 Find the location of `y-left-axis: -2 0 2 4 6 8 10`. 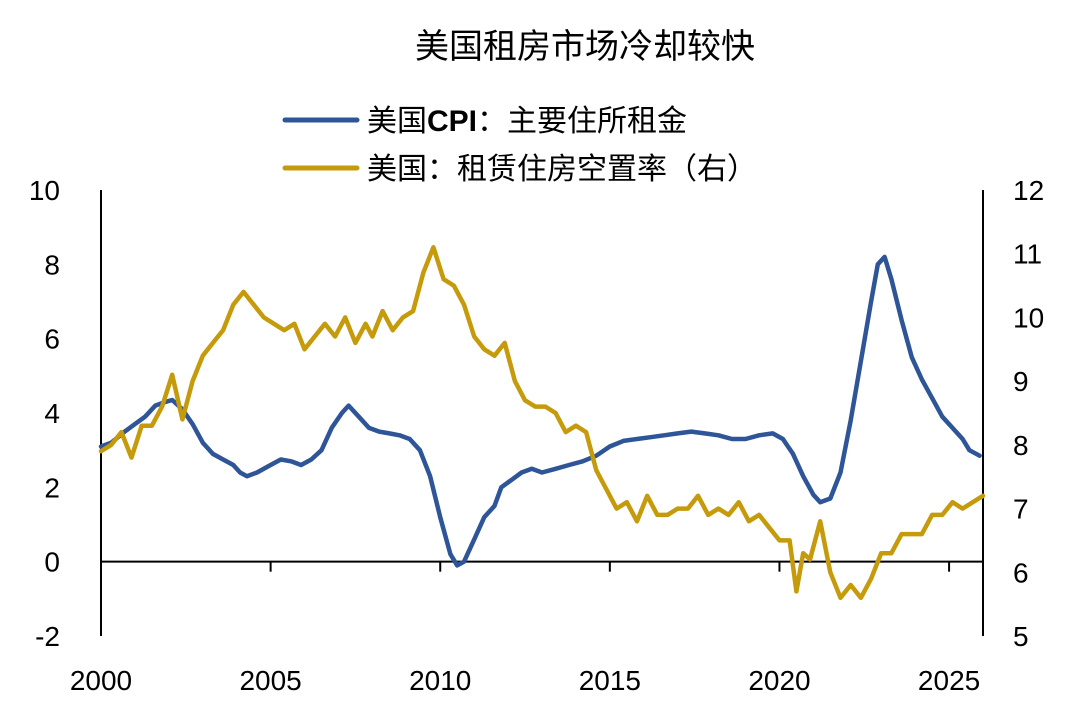

y-left-axis: -2 0 2 4 6 8 10 is located at coordinates (65, 413).